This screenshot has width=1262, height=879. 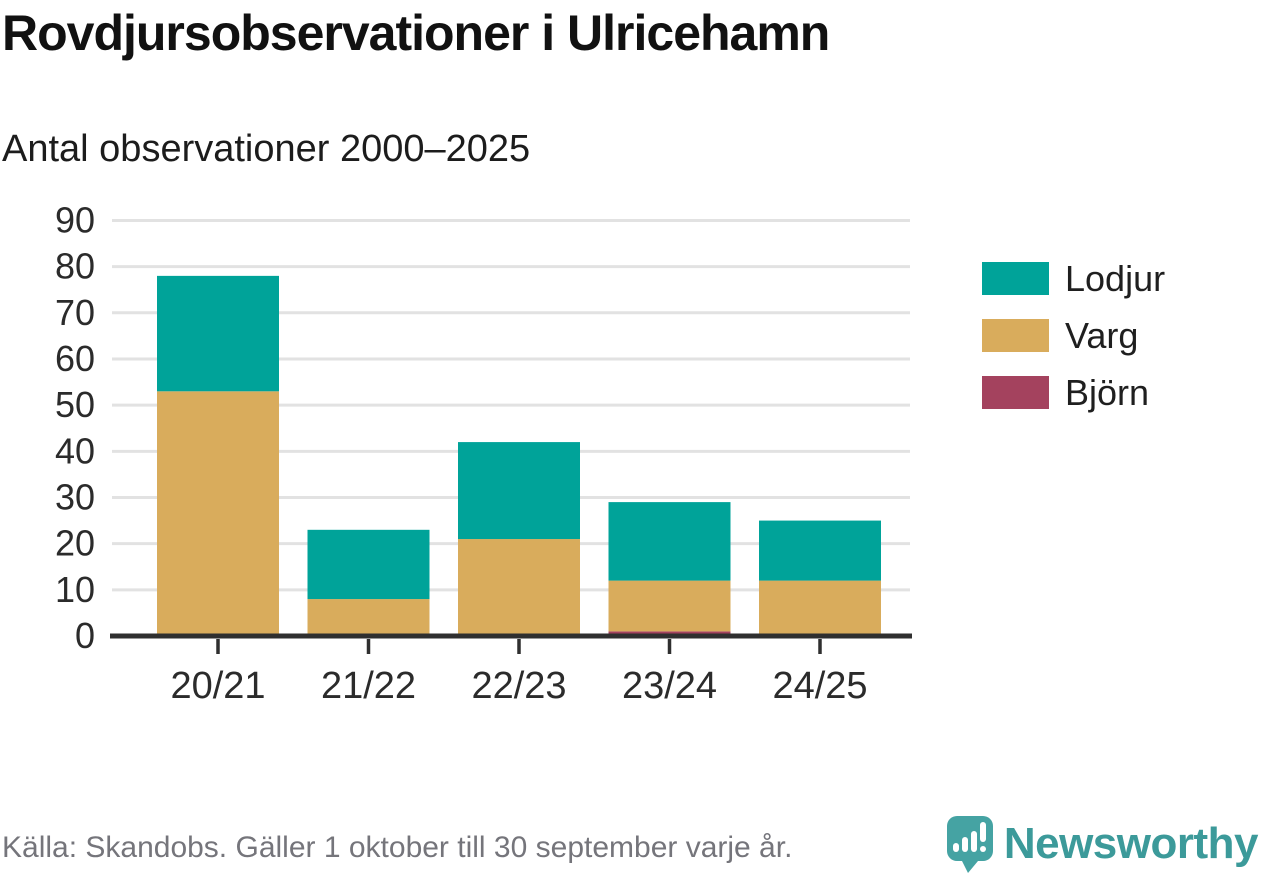 I want to click on y-tick-label-10: 10, so click(x=75, y=589).